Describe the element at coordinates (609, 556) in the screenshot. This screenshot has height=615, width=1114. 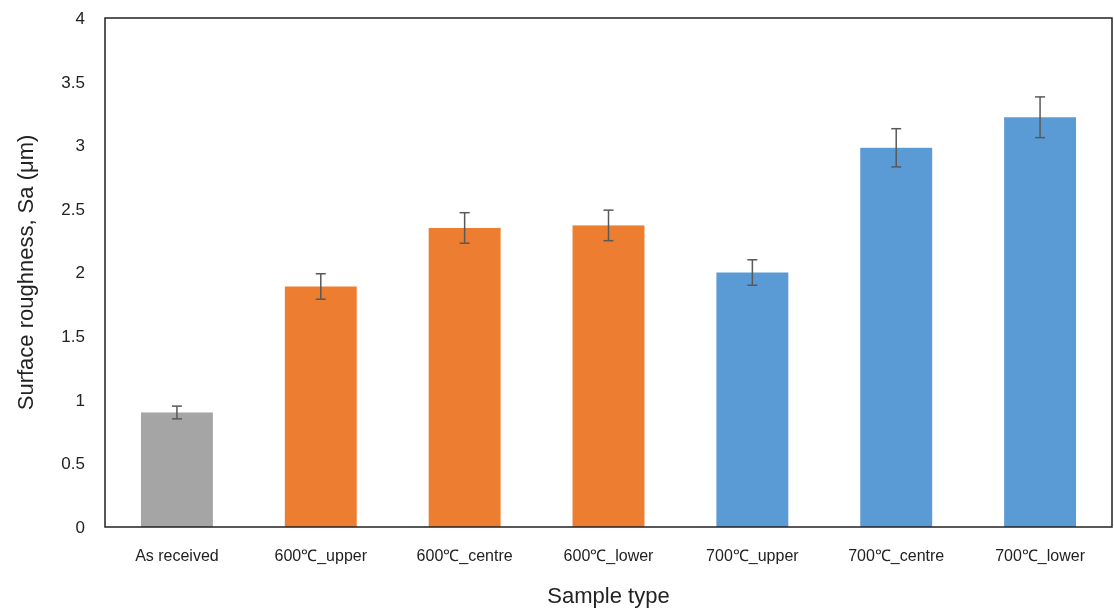
I see `x-tick-label: 600℃_lower` at that location.